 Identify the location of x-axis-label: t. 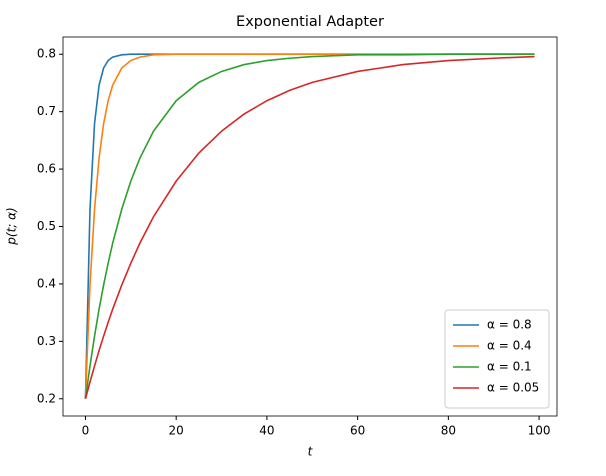
(311, 452).